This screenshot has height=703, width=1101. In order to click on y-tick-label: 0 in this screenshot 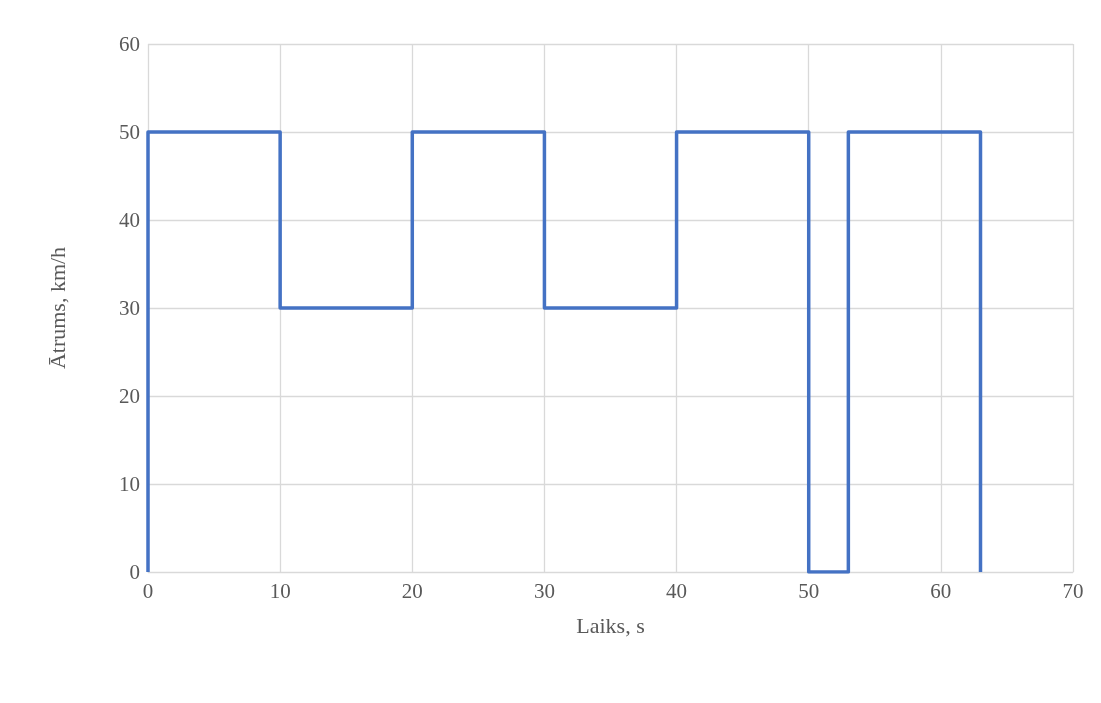, I will do `click(134, 572)`.